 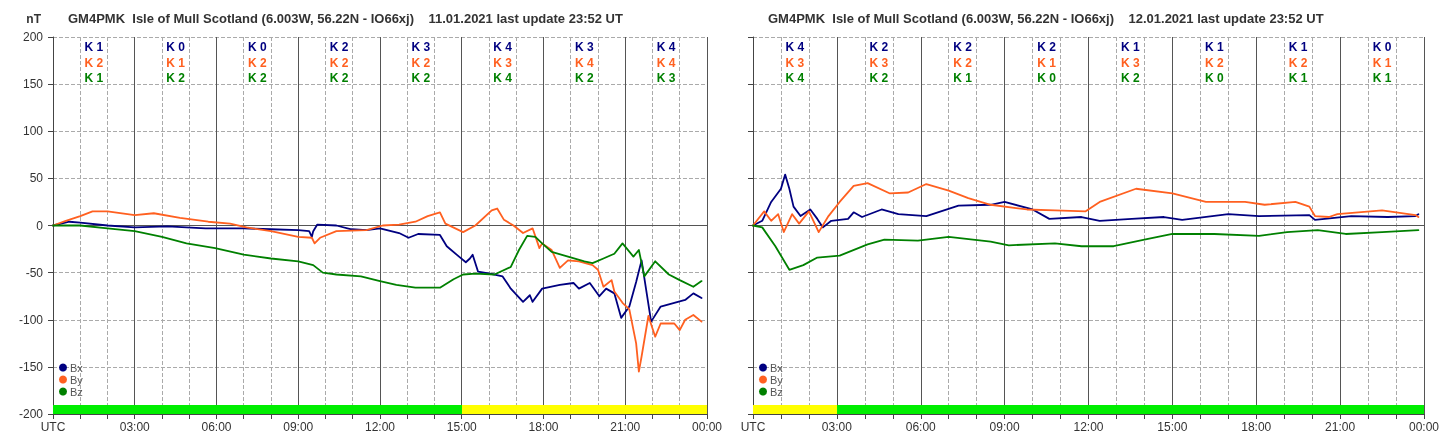 I want to click on y-tick-label: 0, so click(x=40, y=225).